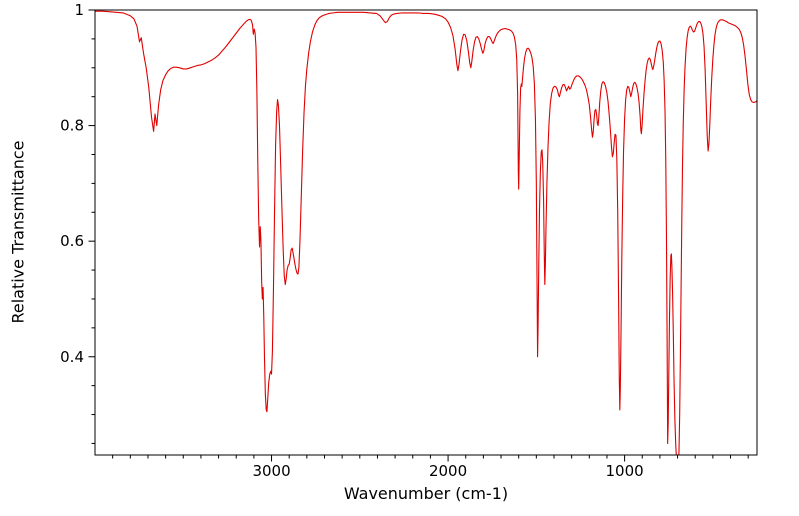  Describe the element at coordinates (72, 357) in the screenshot. I see `y-tick-label: 0.4` at that location.